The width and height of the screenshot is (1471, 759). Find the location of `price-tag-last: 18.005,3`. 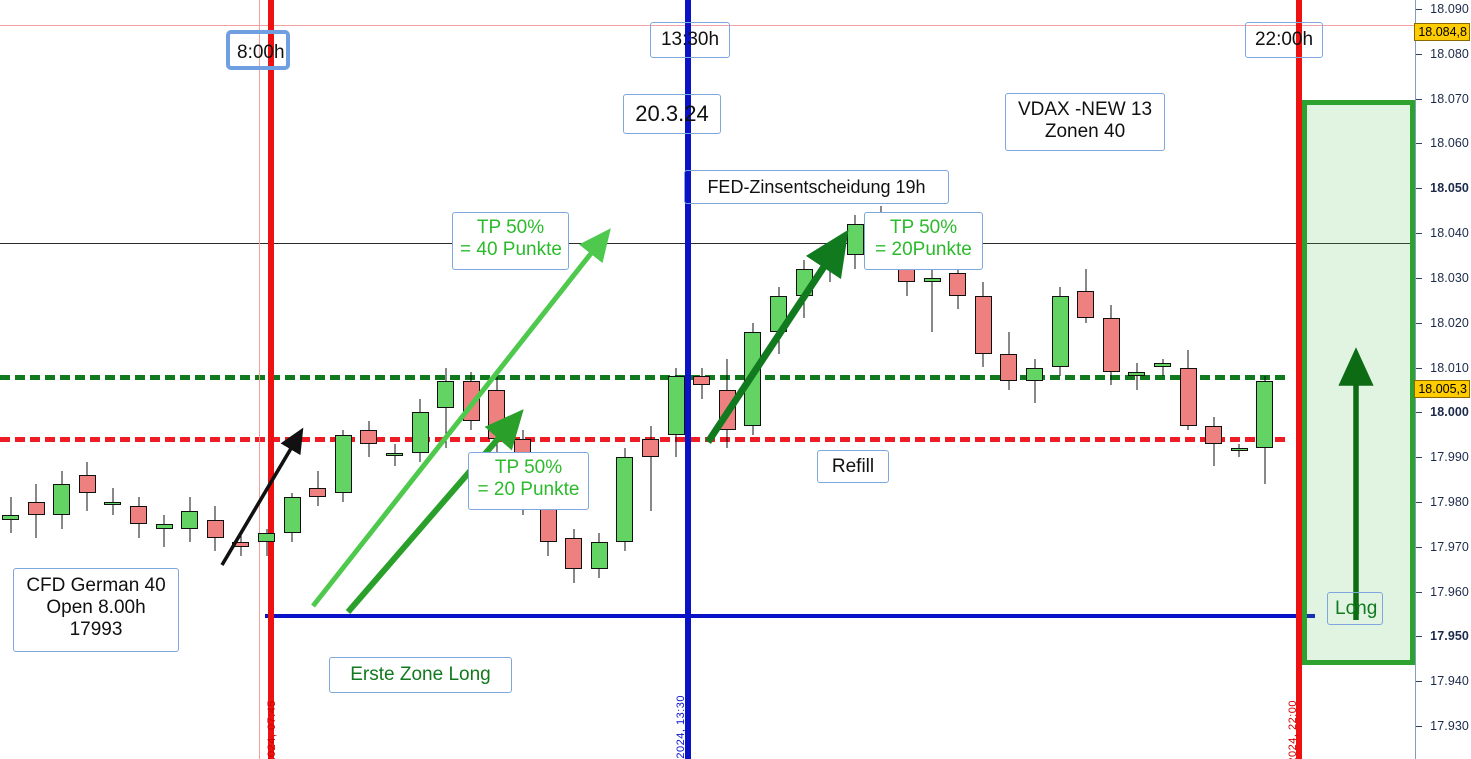

price-tag-last: 18.005,3 is located at coordinates (1442, 388).